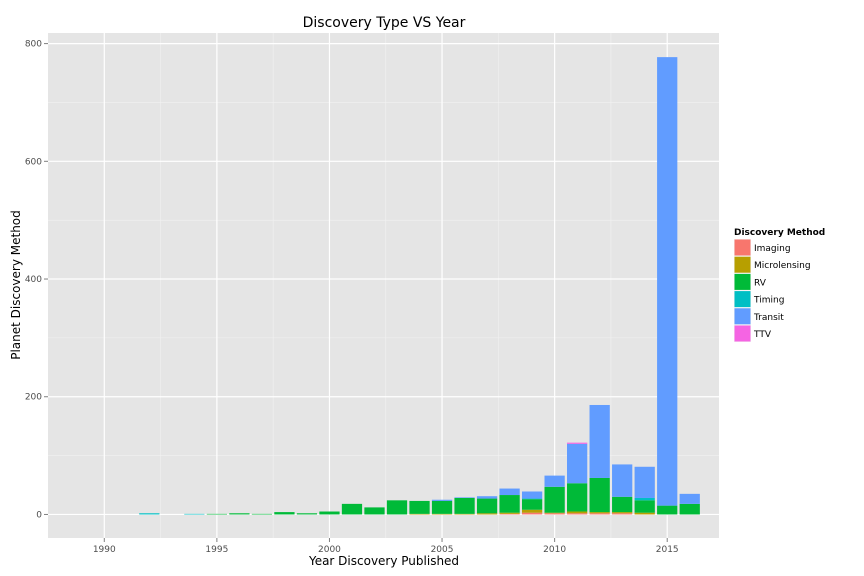 The image size is (864, 576). Describe the element at coordinates (762, 335) in the screenshot. I see `legend-label: TTV` at that location.